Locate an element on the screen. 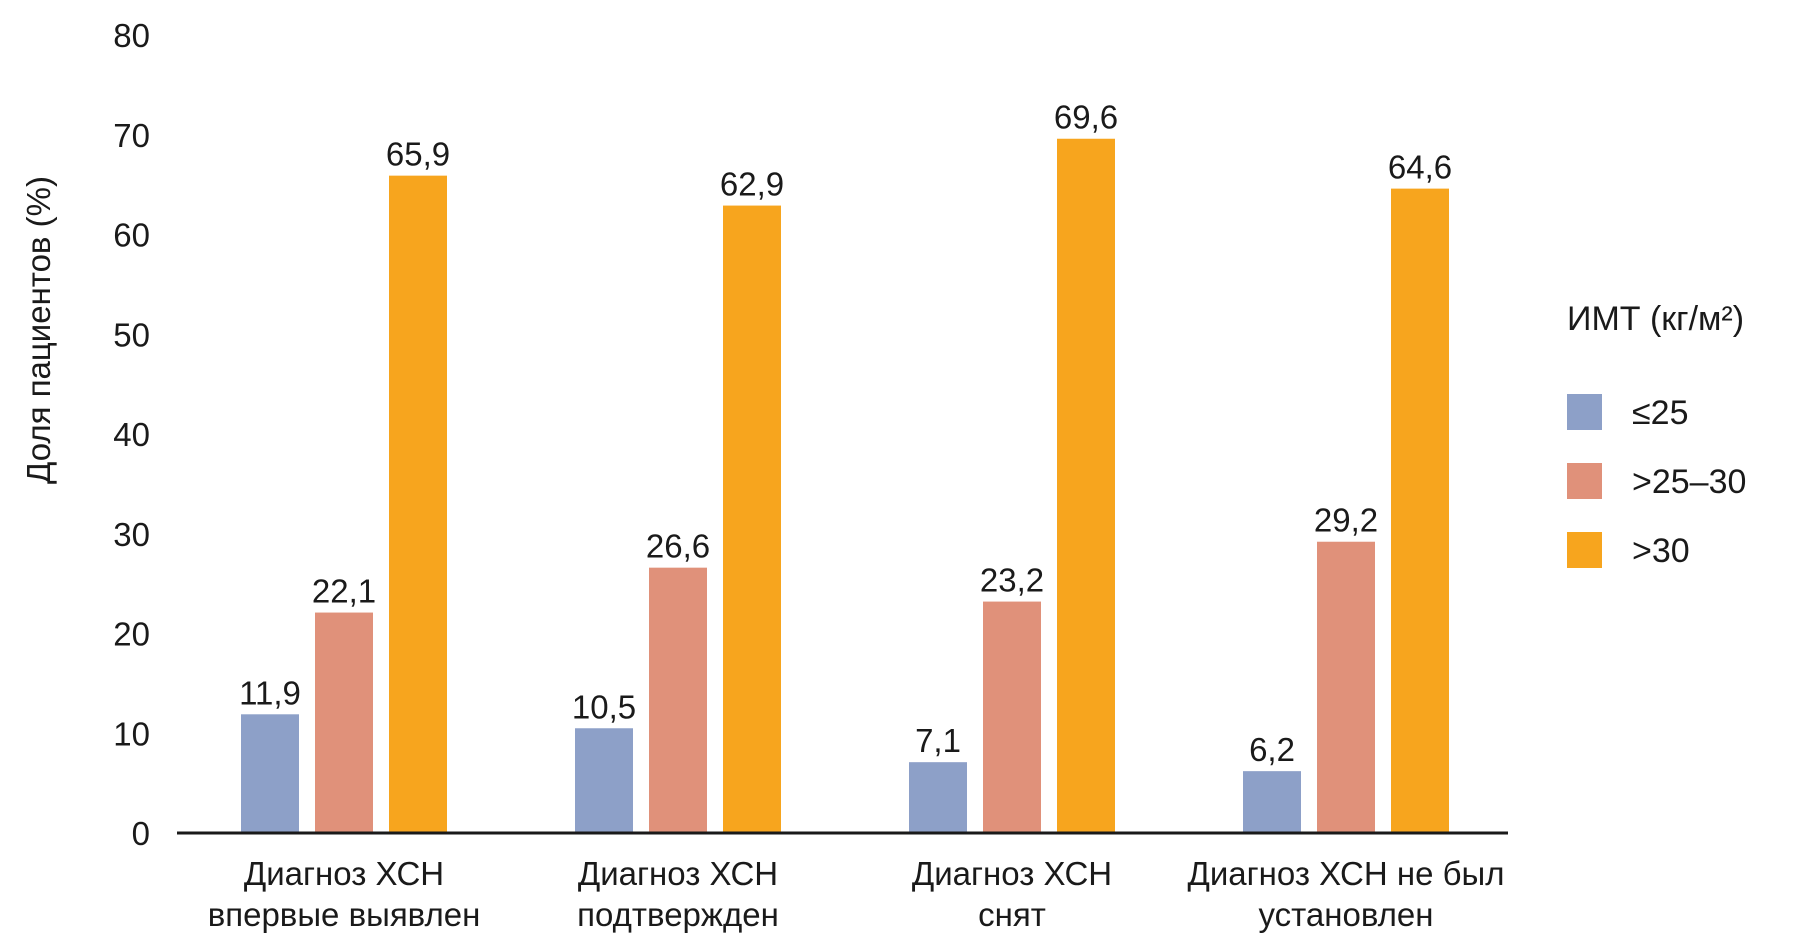 This screenshot has width=1803, height=943. data-label: 22,1 is located at coordinates (344, 591).